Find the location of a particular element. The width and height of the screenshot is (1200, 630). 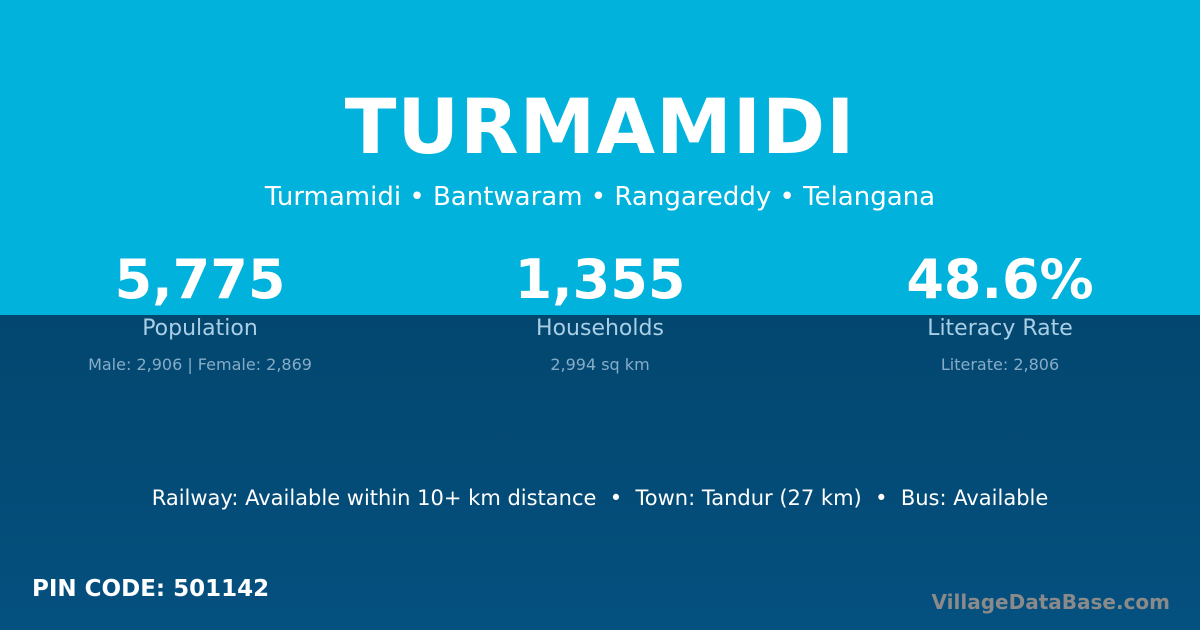

brand-watermark: VillageDataBase.com is located at coordinates (1050, 602).